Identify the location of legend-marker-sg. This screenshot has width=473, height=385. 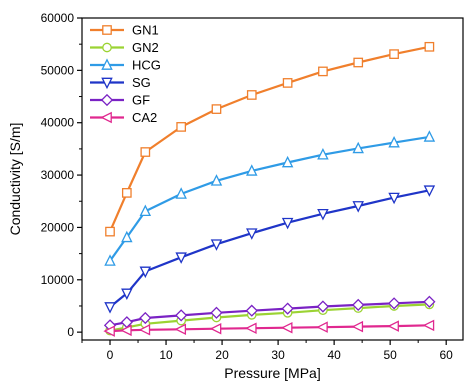
(107, 83).